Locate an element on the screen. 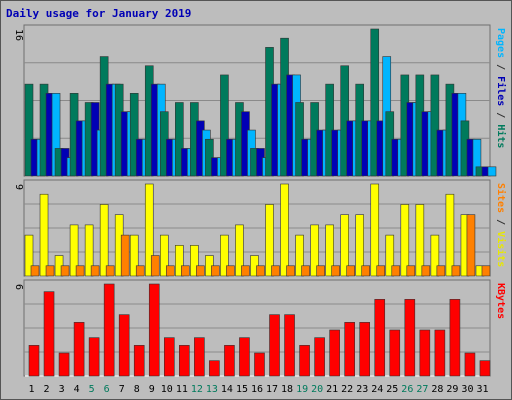 This screenshot has width=512, height=400. y-max-label: 9 is located at coordinates (18, 187).